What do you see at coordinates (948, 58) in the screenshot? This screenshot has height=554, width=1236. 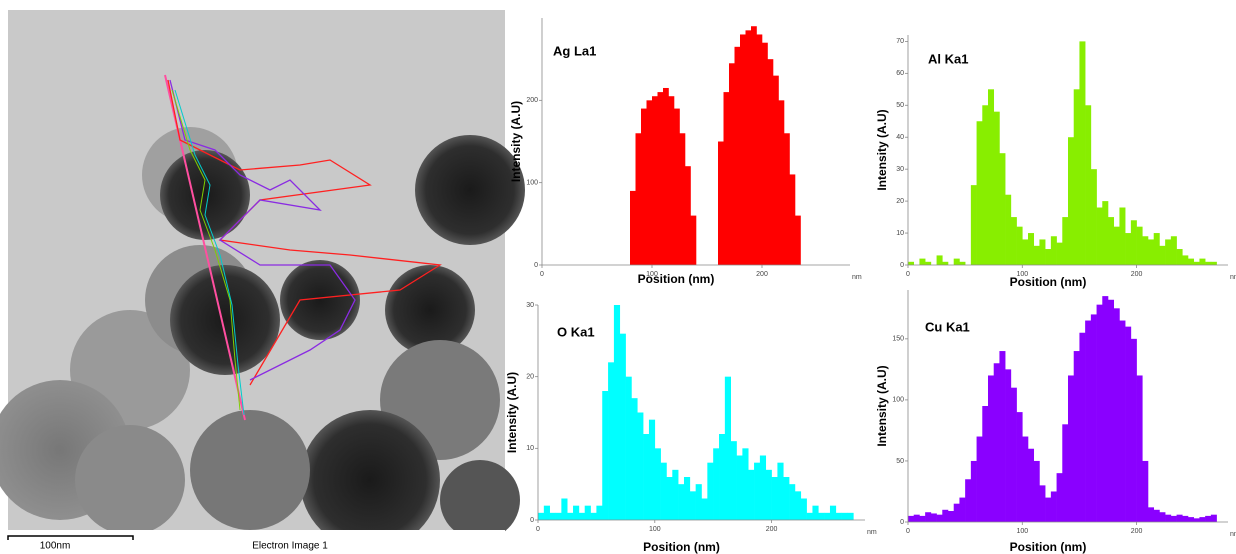 I see `chart-title: Al Ka1` at bounding box center [948, 58].